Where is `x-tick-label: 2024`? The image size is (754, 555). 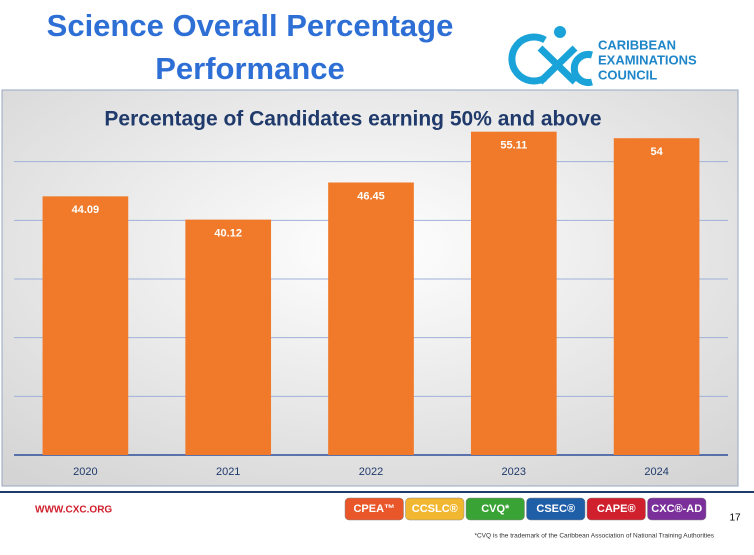
x-tick-label: 2024 is located at coordinates (656, 472).